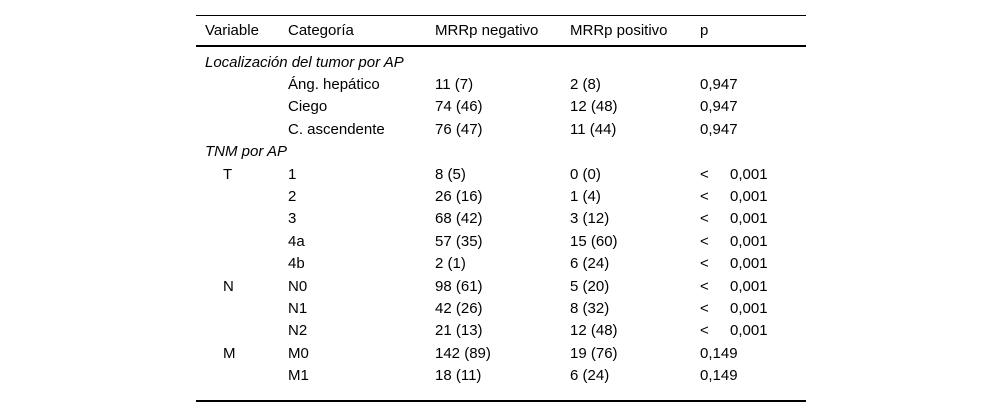 The image size is (1000, 415). What do you see at coordinates (459, 107) in the screenshot?
I see `cell-mrrp-negativo: 74 (46)` at bounding box center [459, 107].